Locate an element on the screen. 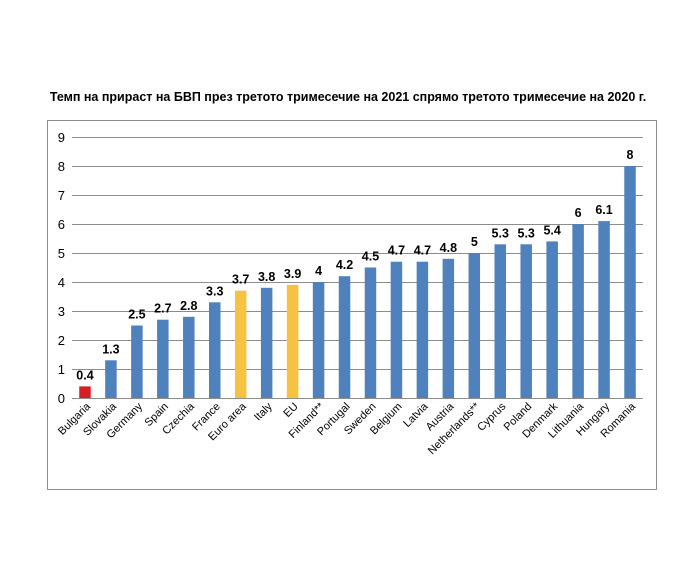 Image resolution: width=696 pixels, height=561 pixels. y-tick-label: 1 is located at coordinates (61, 369).